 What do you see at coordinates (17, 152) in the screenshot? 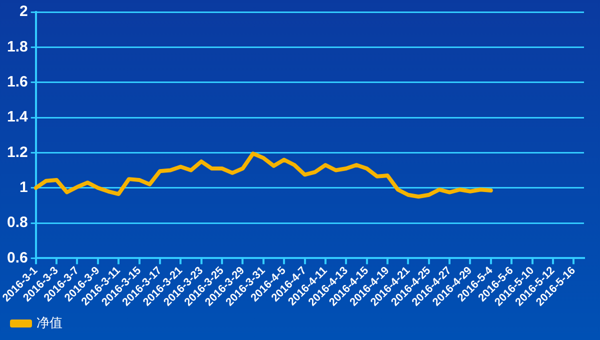
I see `y-tick-label: 1.2` at bounding box center [17, 152].